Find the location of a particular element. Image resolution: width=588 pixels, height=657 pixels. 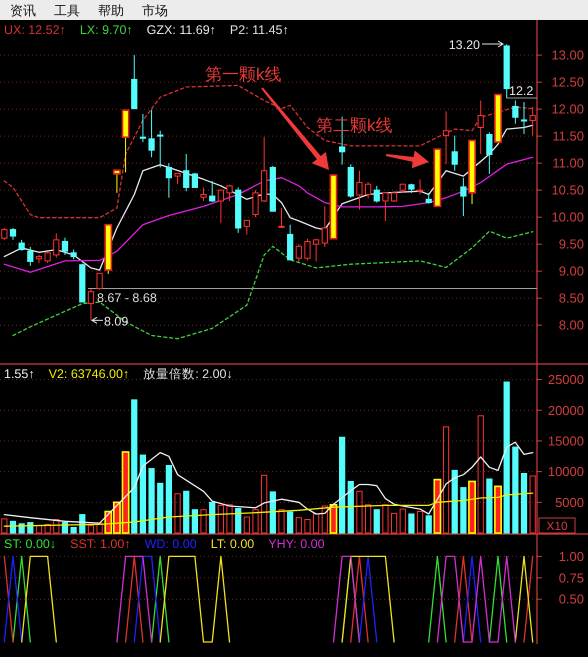

y-tick-label: 10.50 is located at coordinates (567, 190).